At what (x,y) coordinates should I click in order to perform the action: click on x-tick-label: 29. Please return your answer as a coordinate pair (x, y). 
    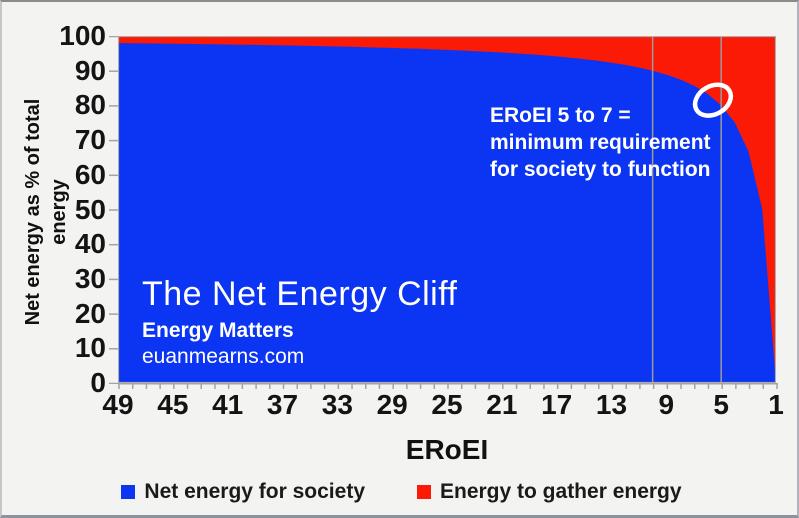
    Looking at the image, I should click on (392, 404).